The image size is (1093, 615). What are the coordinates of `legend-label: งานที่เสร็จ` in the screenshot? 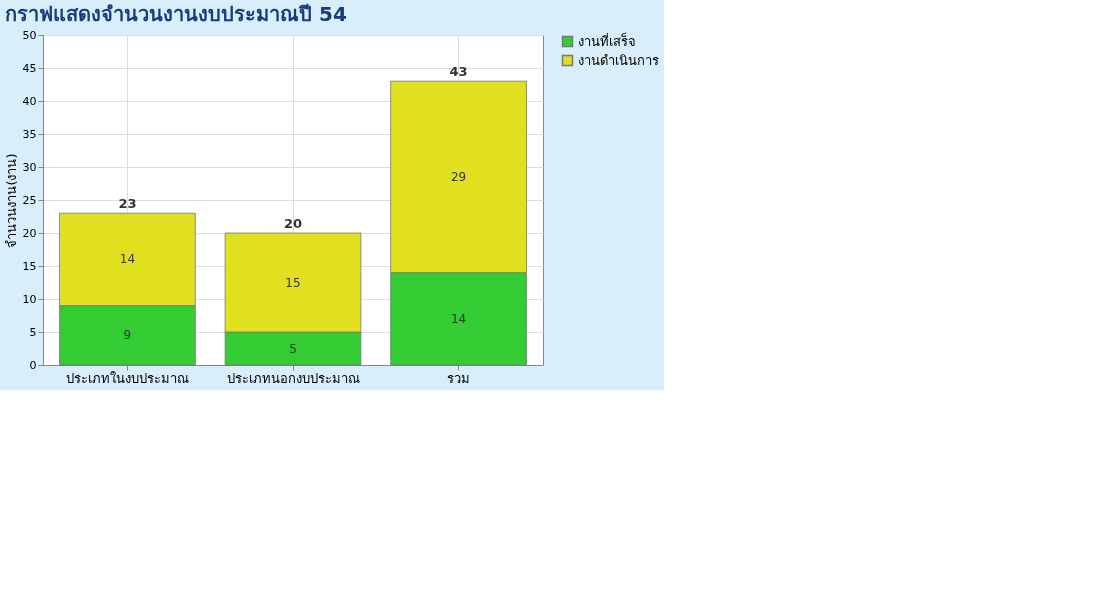 It's located at (607, 40).